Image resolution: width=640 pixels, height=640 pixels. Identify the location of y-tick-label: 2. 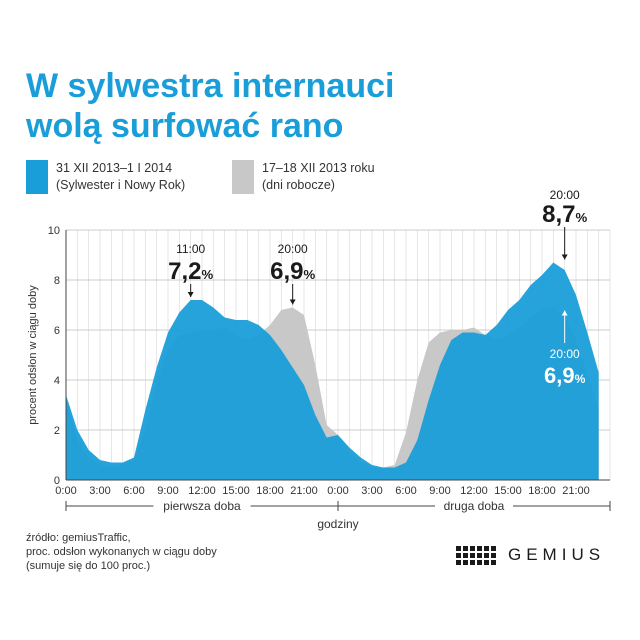
(57, 431).